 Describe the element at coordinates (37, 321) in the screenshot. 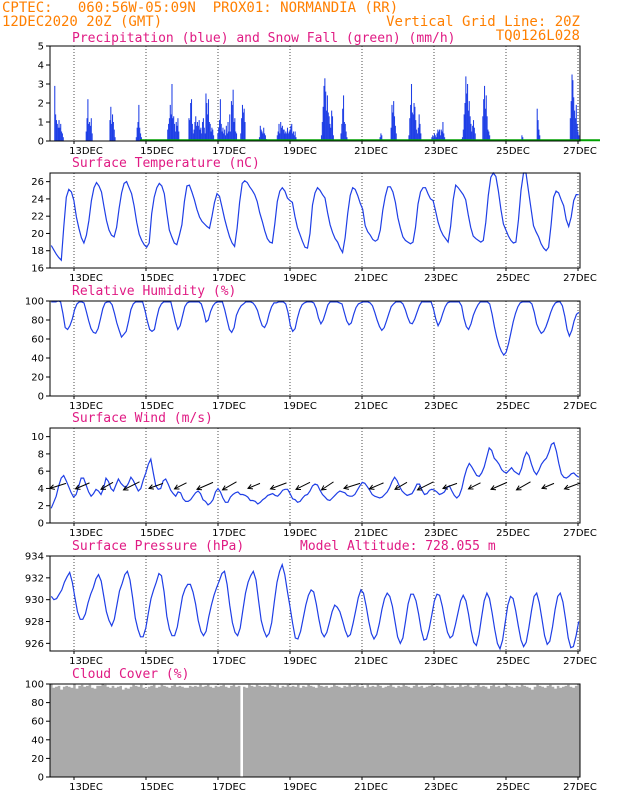

I see `y-tick-label: 80` at that location.